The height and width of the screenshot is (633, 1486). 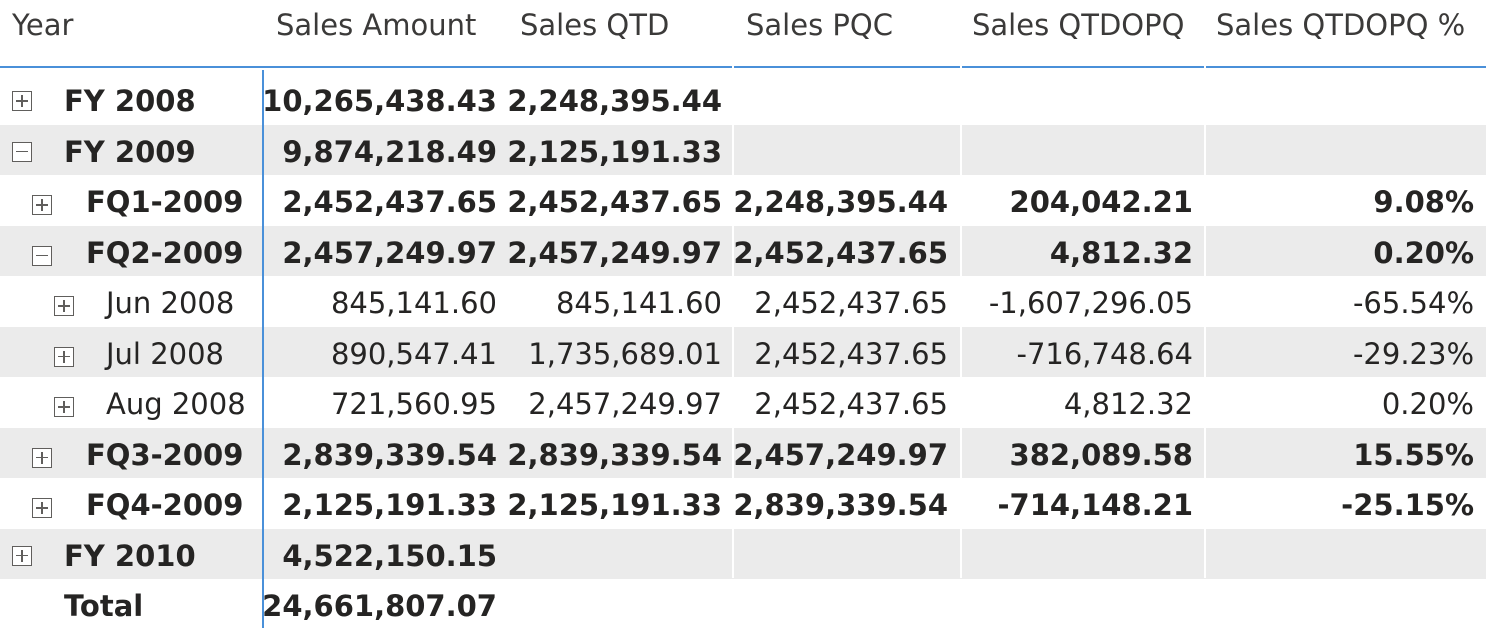 What do you see at coordinates (389, 252) in the screenshot?
I see `cell-sales-amount: 2,457,249.97` at bounding box center [389, 252].